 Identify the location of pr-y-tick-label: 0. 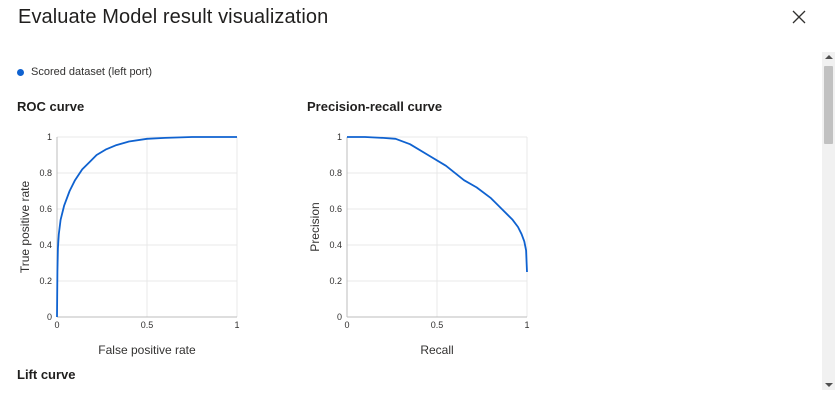
(339, 317).